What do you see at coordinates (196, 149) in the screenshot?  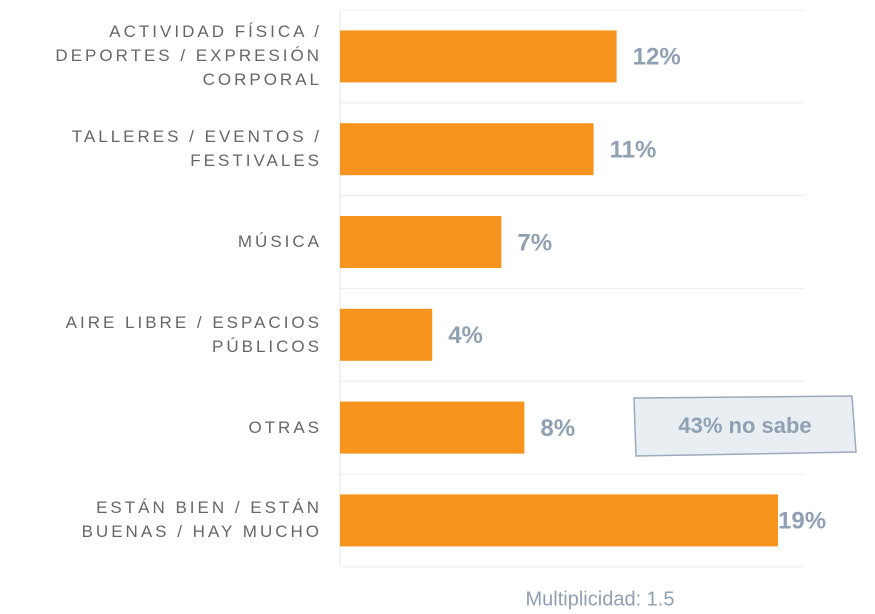 I see `category-label: TALLERES / EVENTOS / FESTIVALES` at bounding box center [196, 149].